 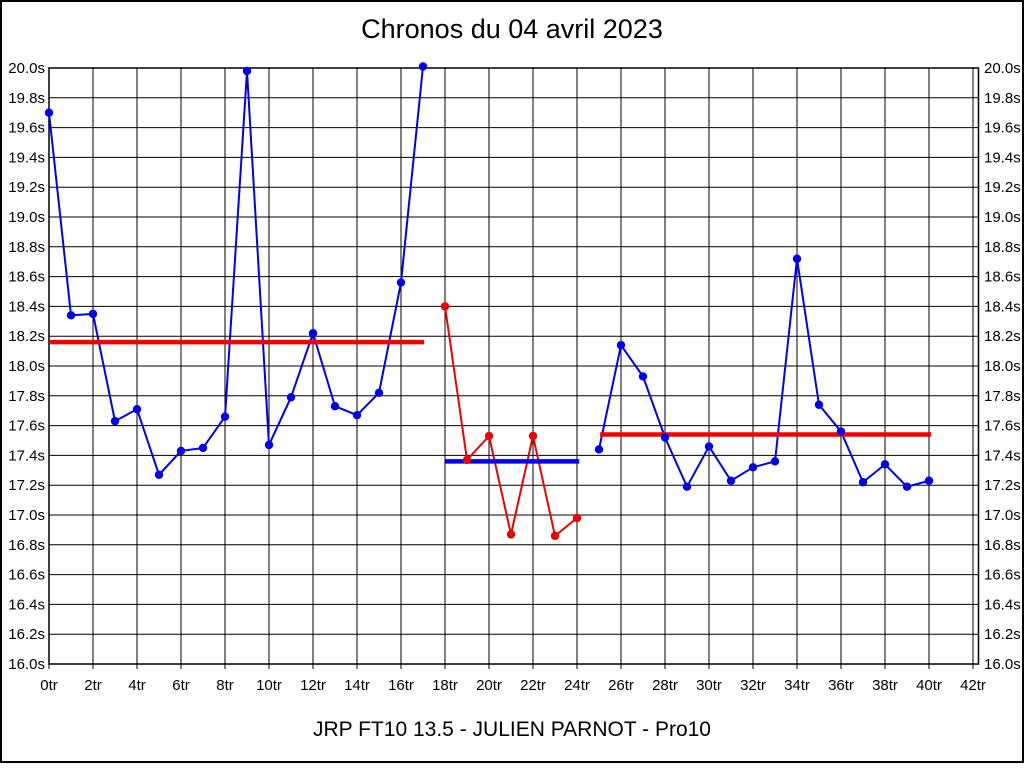 I want to click on y-tick-label-right: 16.2s, so click(x=1002, y=634).